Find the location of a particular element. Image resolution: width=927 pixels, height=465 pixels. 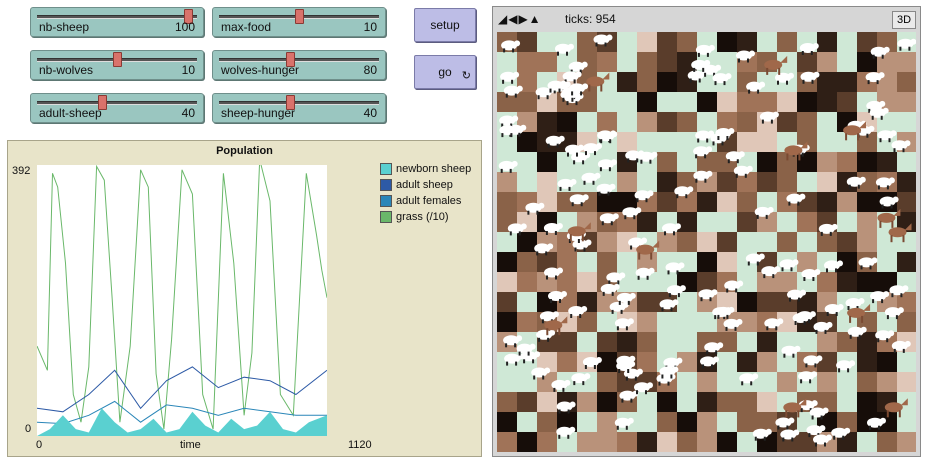

slider-label: nb-wolves is located at coordinates (66, 70).